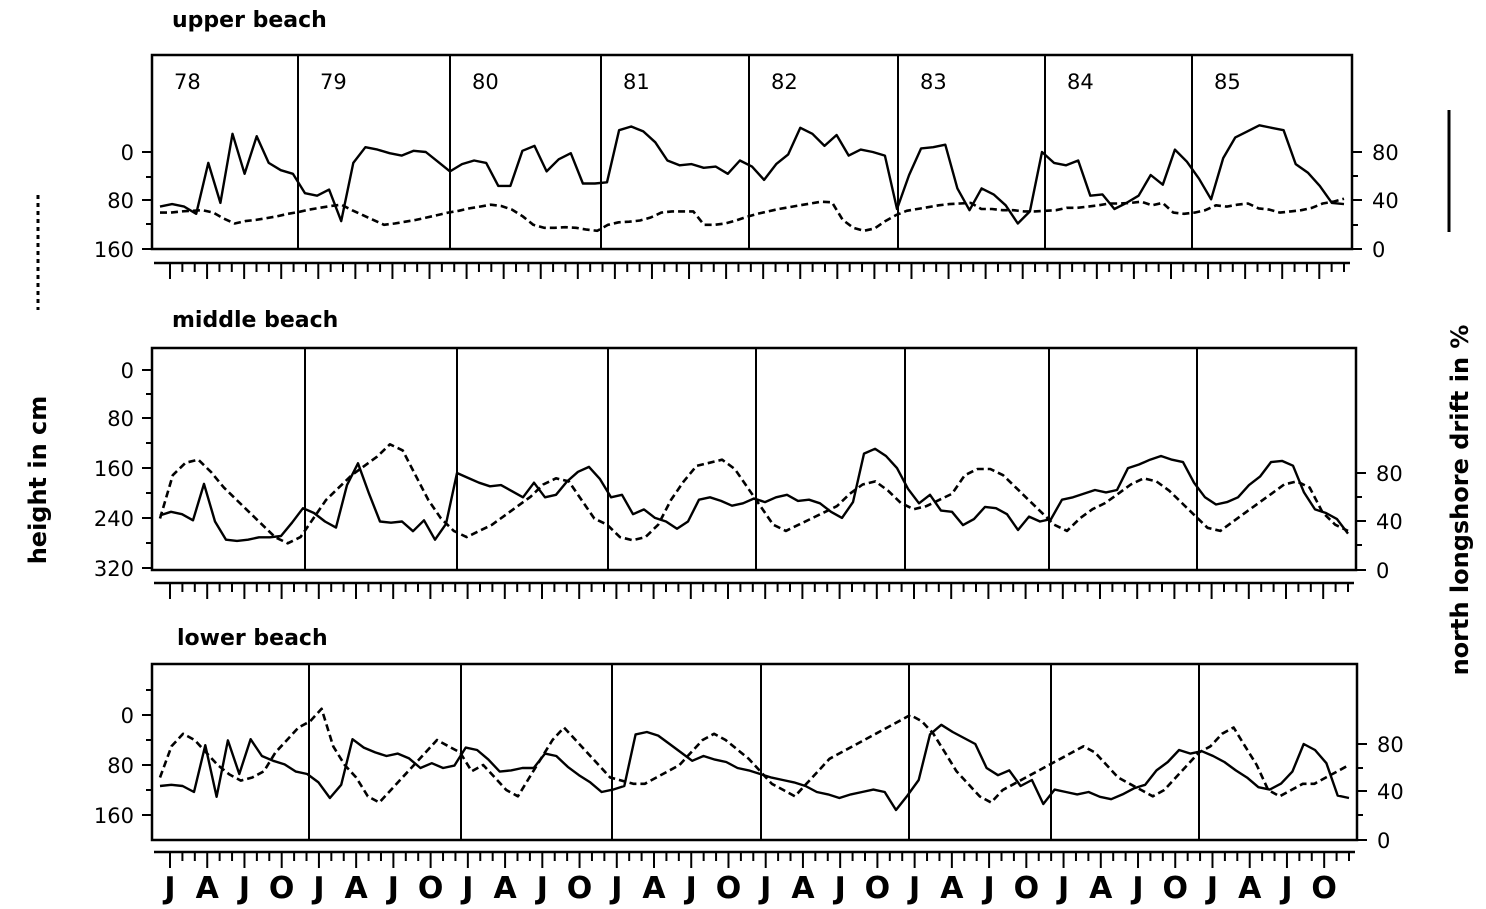 The image size is (1486, 909). Describe the element at coordinates (249, 20) in the screenshot. I see `panel-title-upper-beach: upper beach` at that location.